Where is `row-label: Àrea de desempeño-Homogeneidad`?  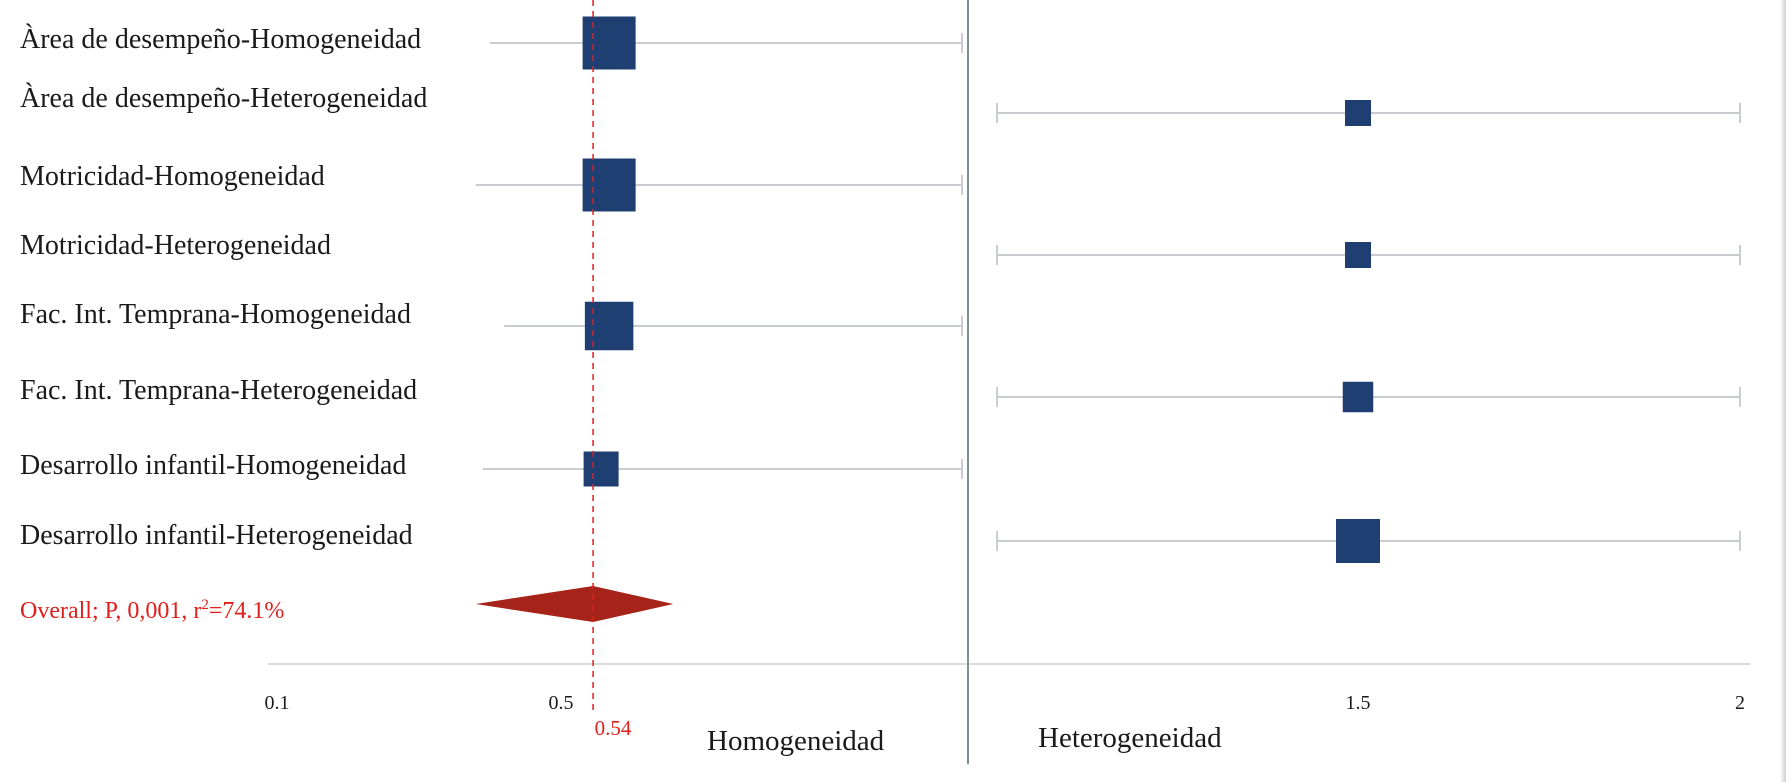
row-label: Àrea de desempeño-Homogeneidad is located at coordinates (221, 39).